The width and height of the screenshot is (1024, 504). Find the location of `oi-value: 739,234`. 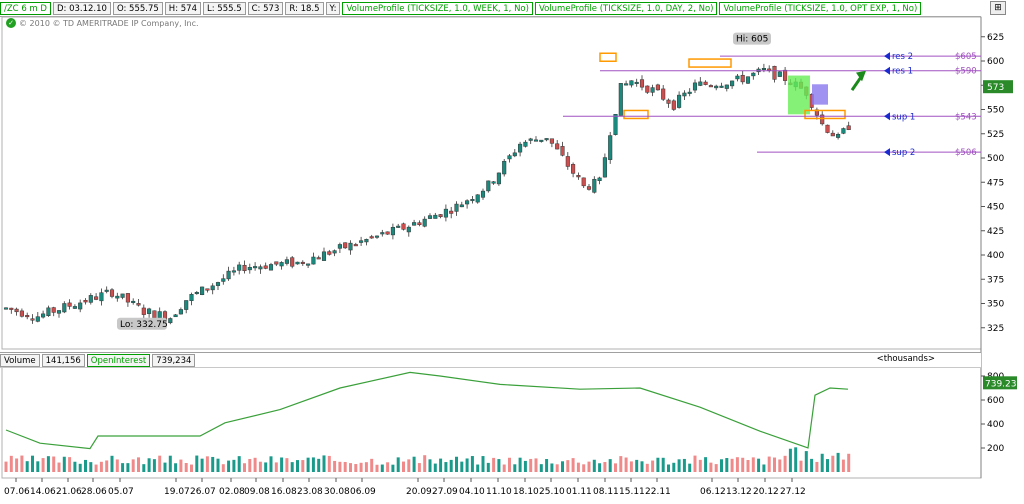

oi-value: 739,234 is located at coordinates (174, 360).